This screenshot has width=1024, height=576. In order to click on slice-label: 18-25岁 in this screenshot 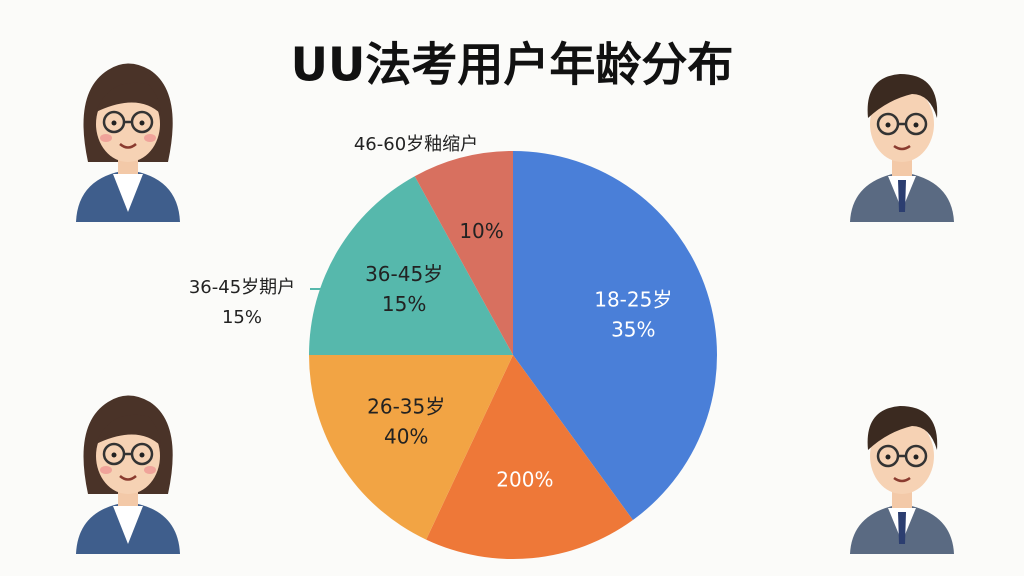, I will do `click(633, 299)`.